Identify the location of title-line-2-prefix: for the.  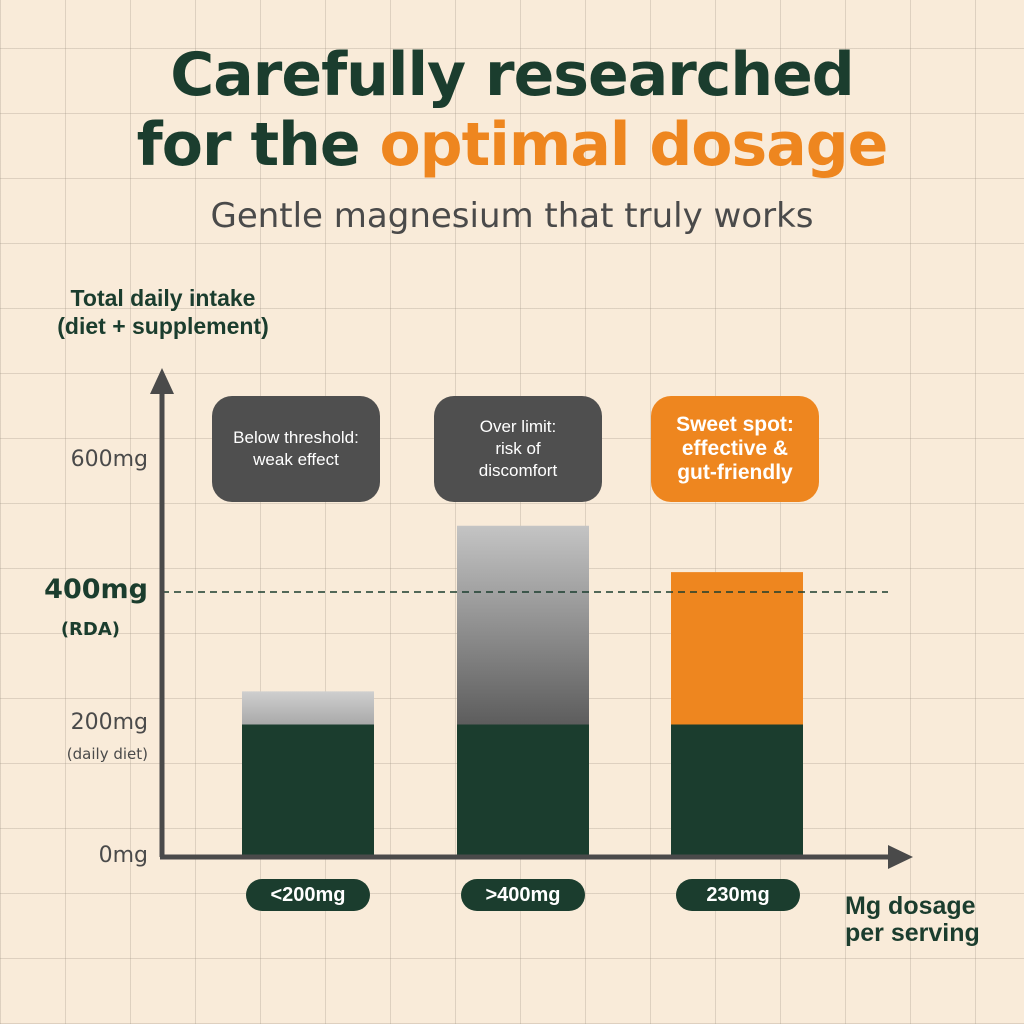
(258, 145).